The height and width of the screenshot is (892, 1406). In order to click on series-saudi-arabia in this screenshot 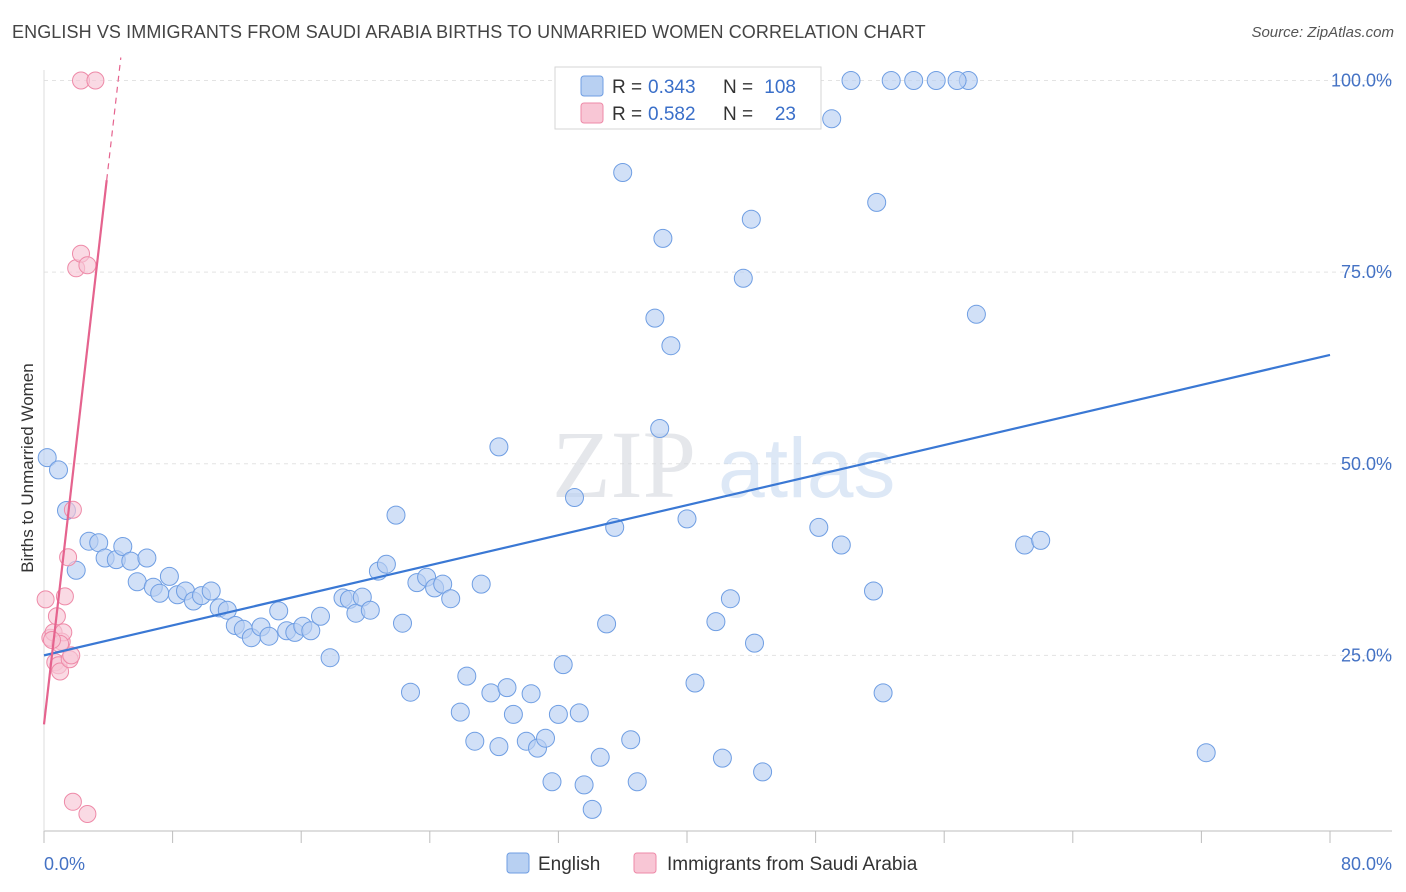, I will do `click(70, 447)`.